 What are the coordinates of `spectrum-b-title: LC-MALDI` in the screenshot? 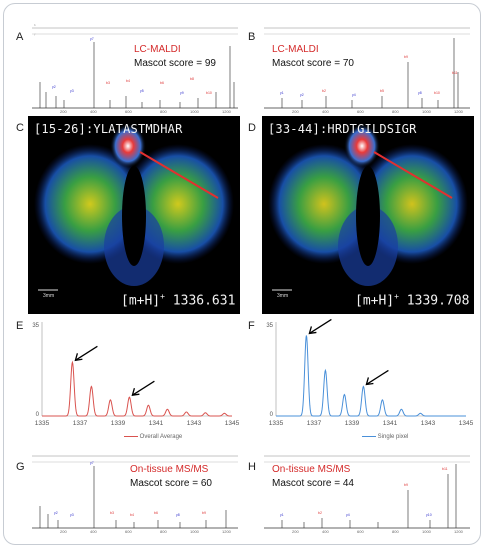 It's located at (295, 49).